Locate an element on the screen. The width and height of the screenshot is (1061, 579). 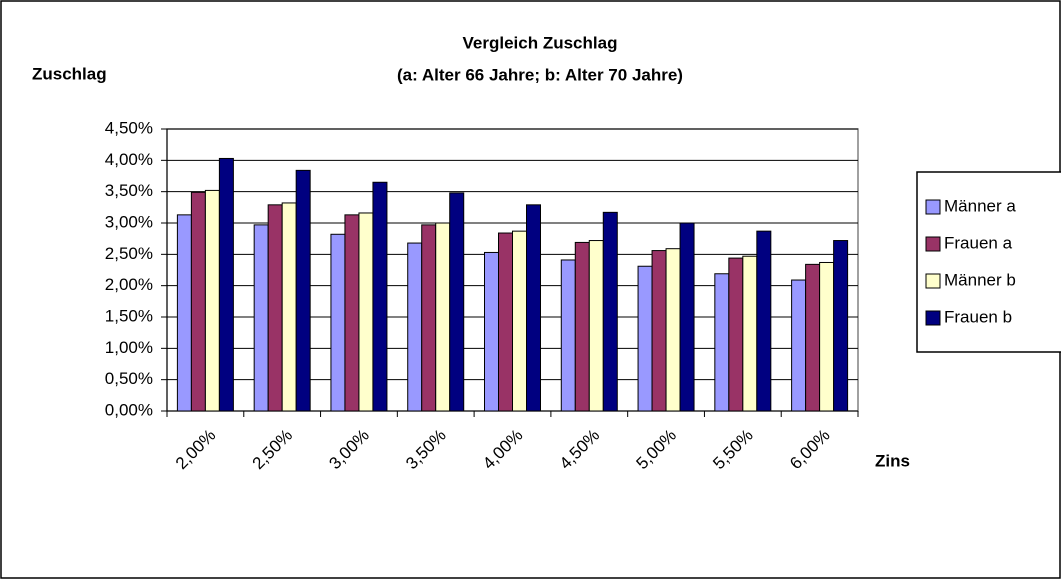
chart-subtitle: (a: Alter 66 Jahre; b: Alter 70 Jahre) is located at coordinates (540, 74).